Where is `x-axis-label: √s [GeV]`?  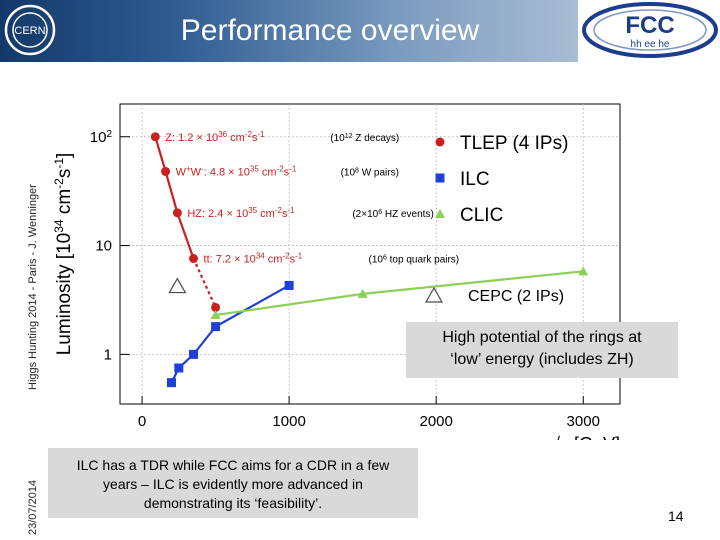 x-axis-label: √s [GeV] is located at coordinates (585, 437).